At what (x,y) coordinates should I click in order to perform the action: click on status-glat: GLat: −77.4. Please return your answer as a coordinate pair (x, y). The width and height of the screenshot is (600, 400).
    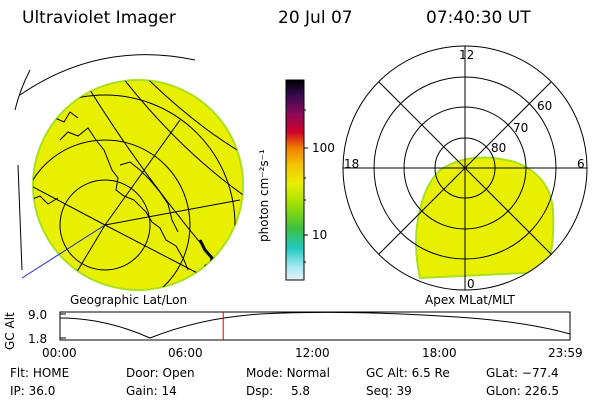
    Looking at the image, I should click on (522, 373).